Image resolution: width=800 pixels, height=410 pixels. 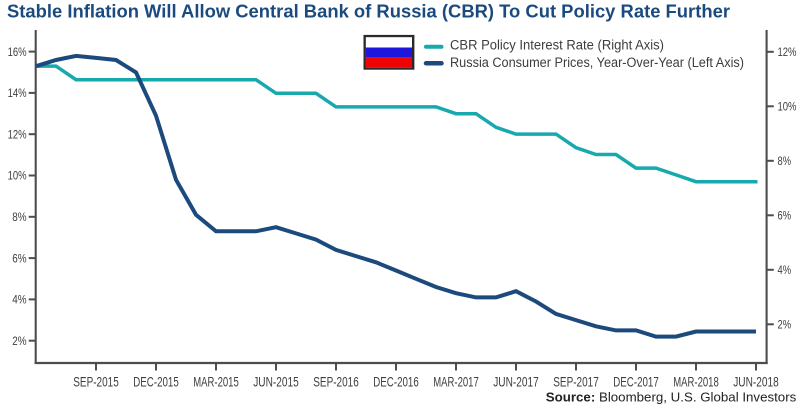 What do you see at coordinates (156, 381) in the screenshot?
I see `svg-text: DEC-2015` at bounding box center [156, 381].